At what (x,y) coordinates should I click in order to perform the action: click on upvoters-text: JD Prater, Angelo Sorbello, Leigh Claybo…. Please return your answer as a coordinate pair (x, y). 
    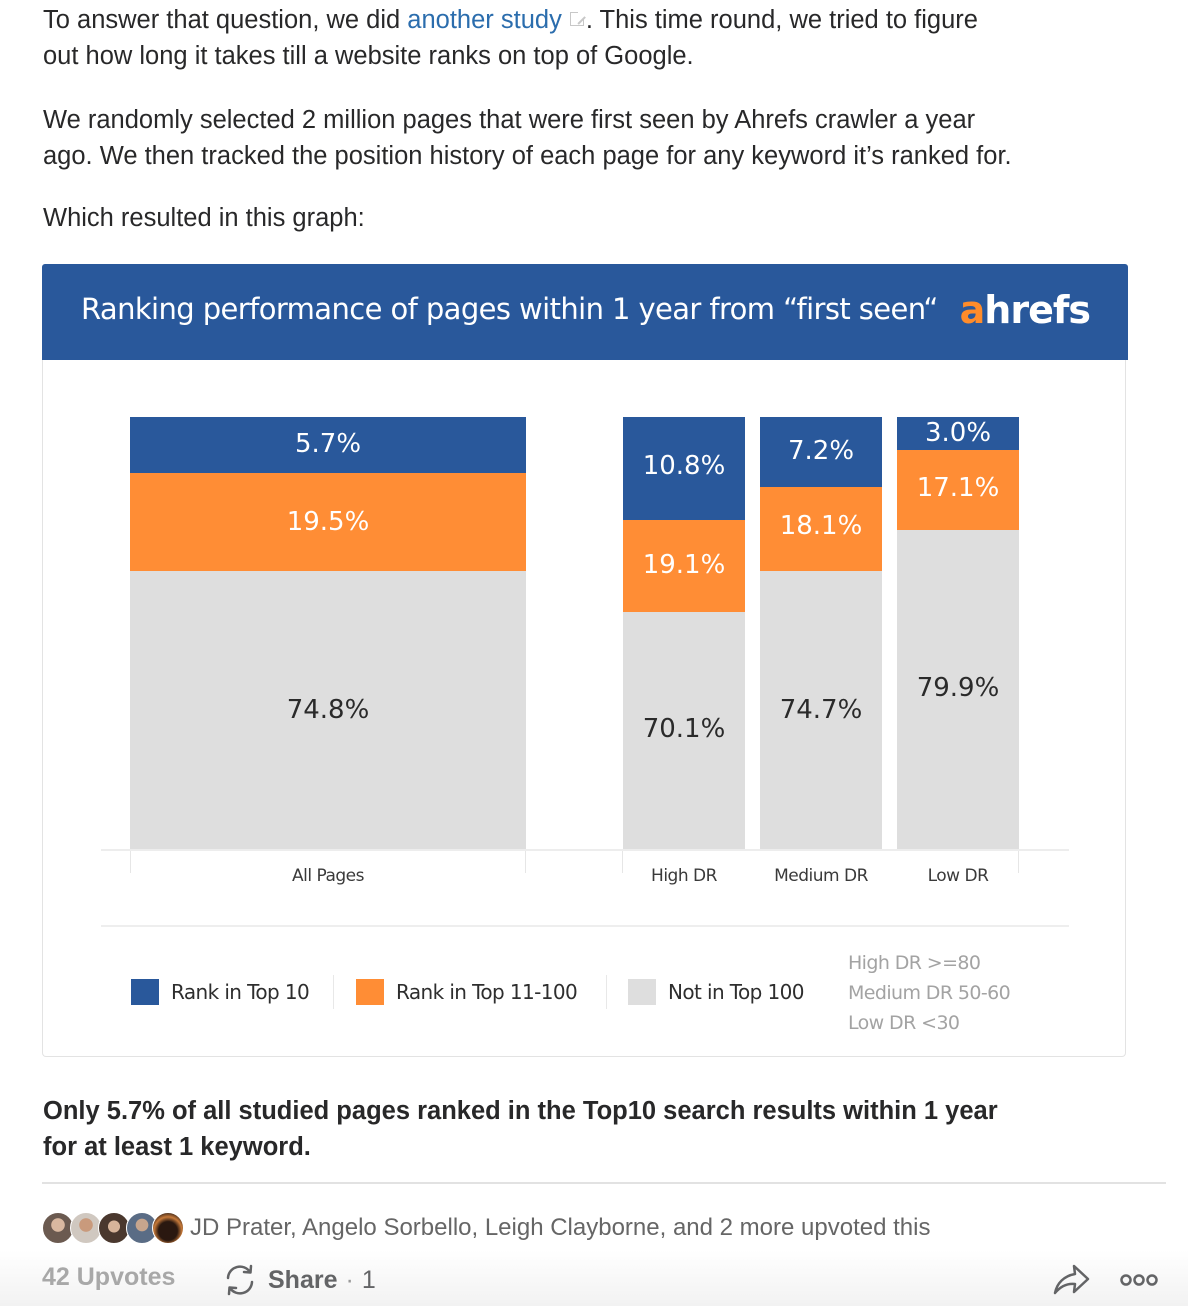
    Looking at the image, I should click on (560, 1227).